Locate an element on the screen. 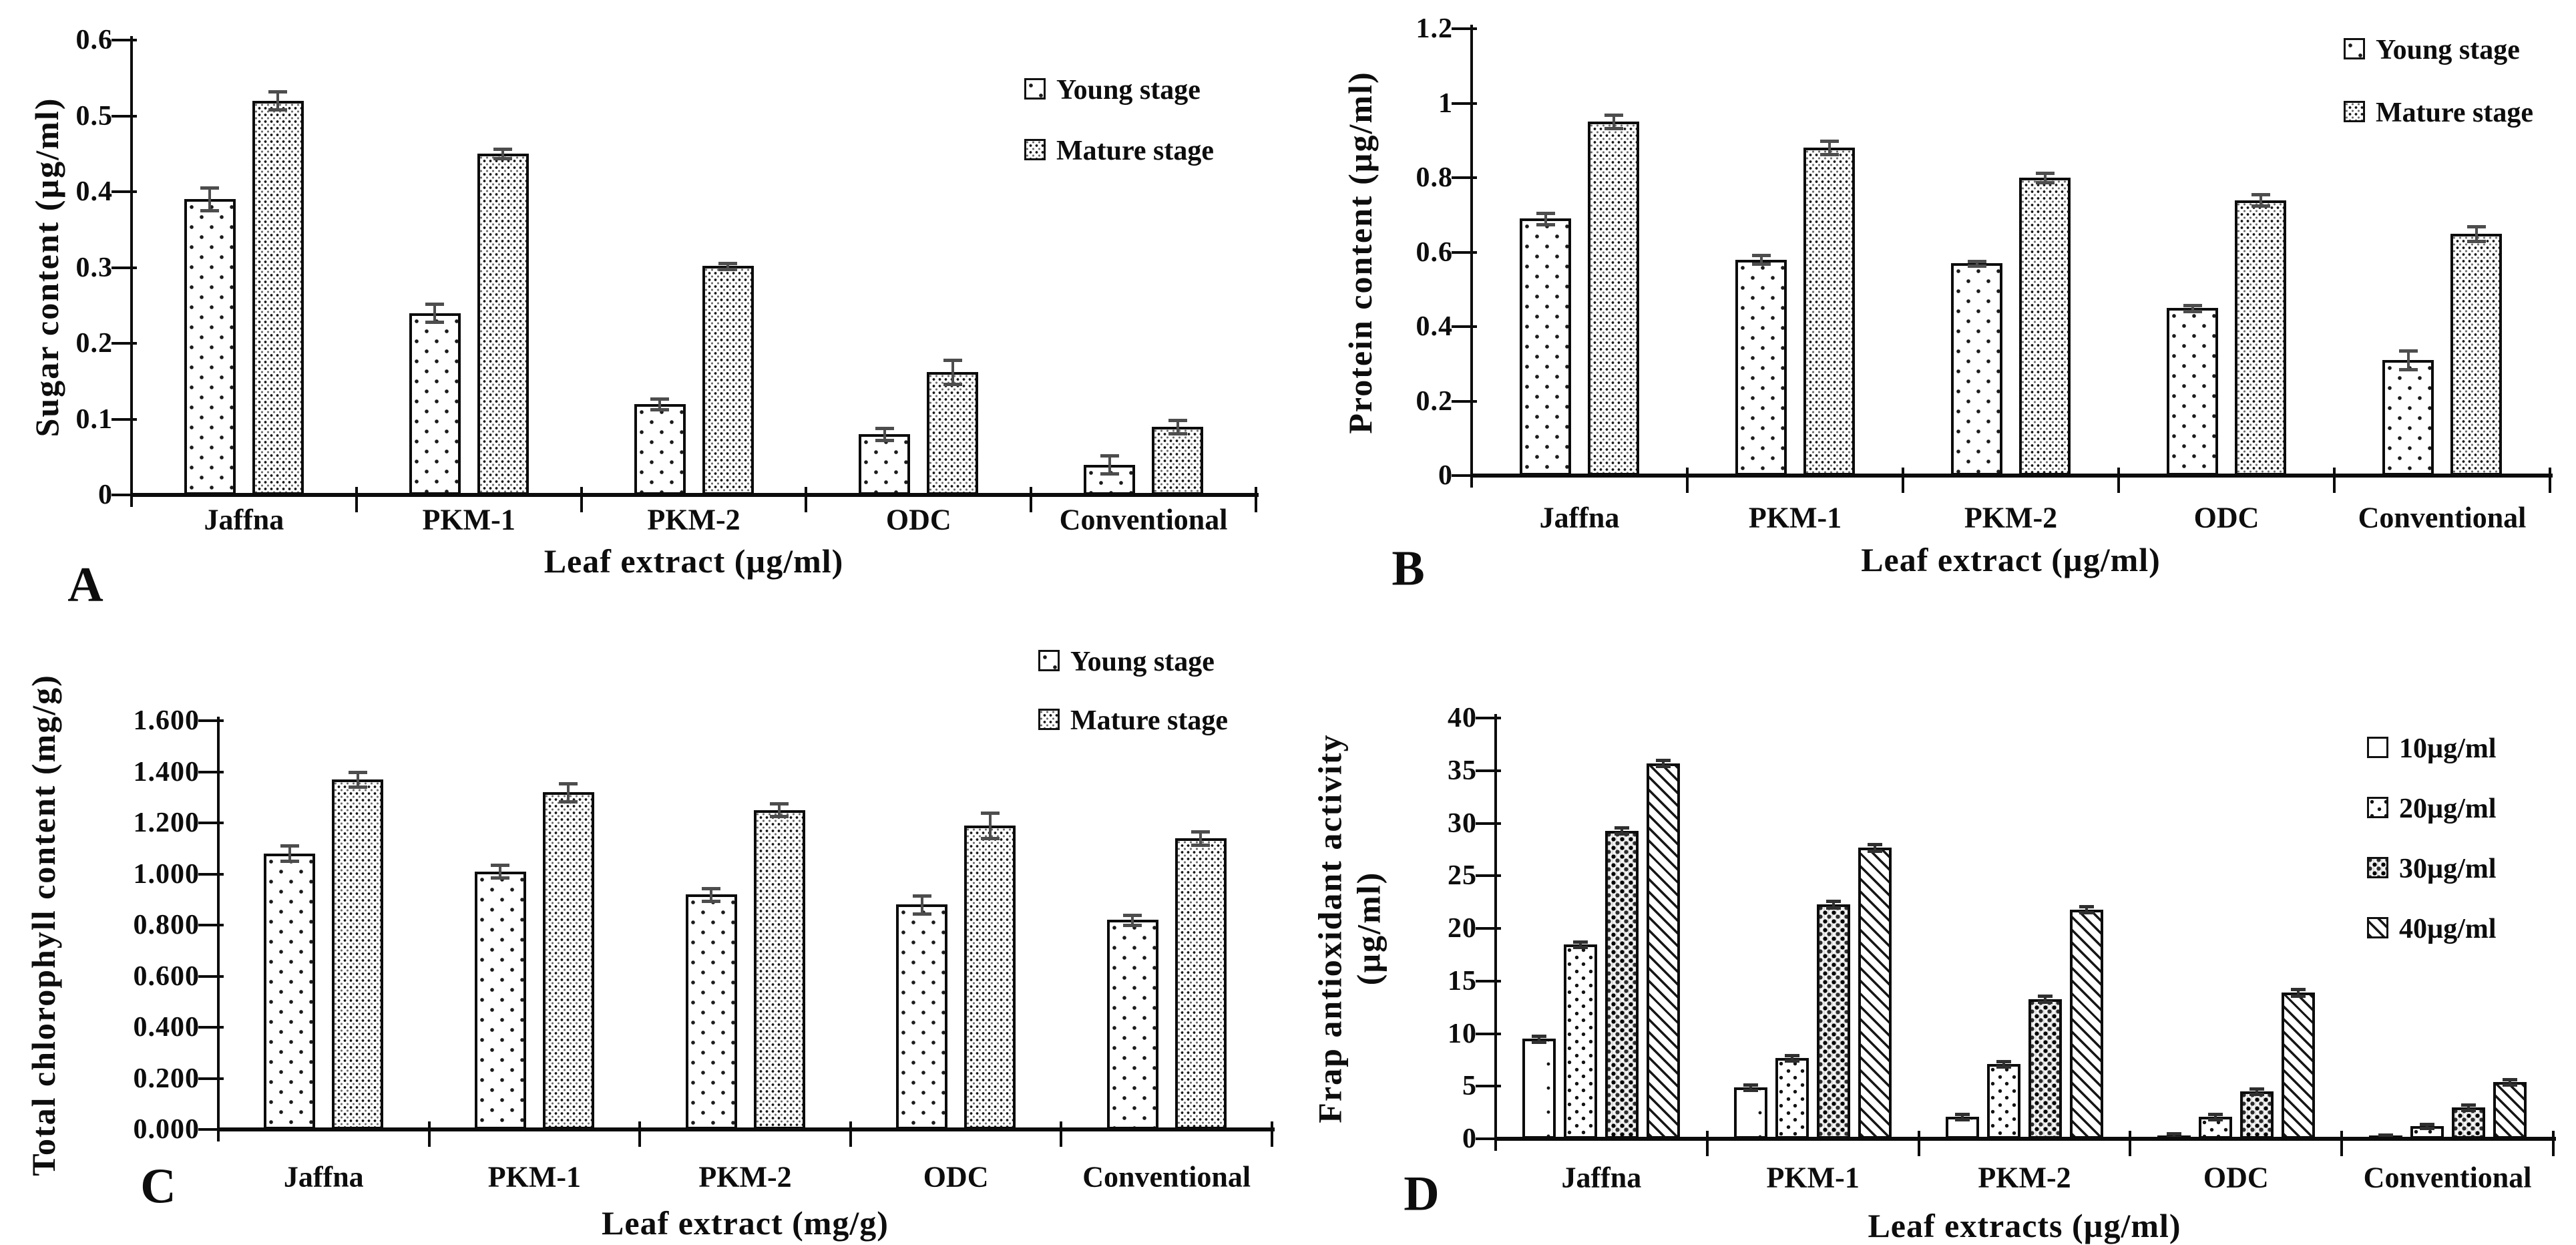 Image resolution: width=2576 pixels, height=1245 pixels. y-tick-label: 0.800 is located at coordinates (166, 925).